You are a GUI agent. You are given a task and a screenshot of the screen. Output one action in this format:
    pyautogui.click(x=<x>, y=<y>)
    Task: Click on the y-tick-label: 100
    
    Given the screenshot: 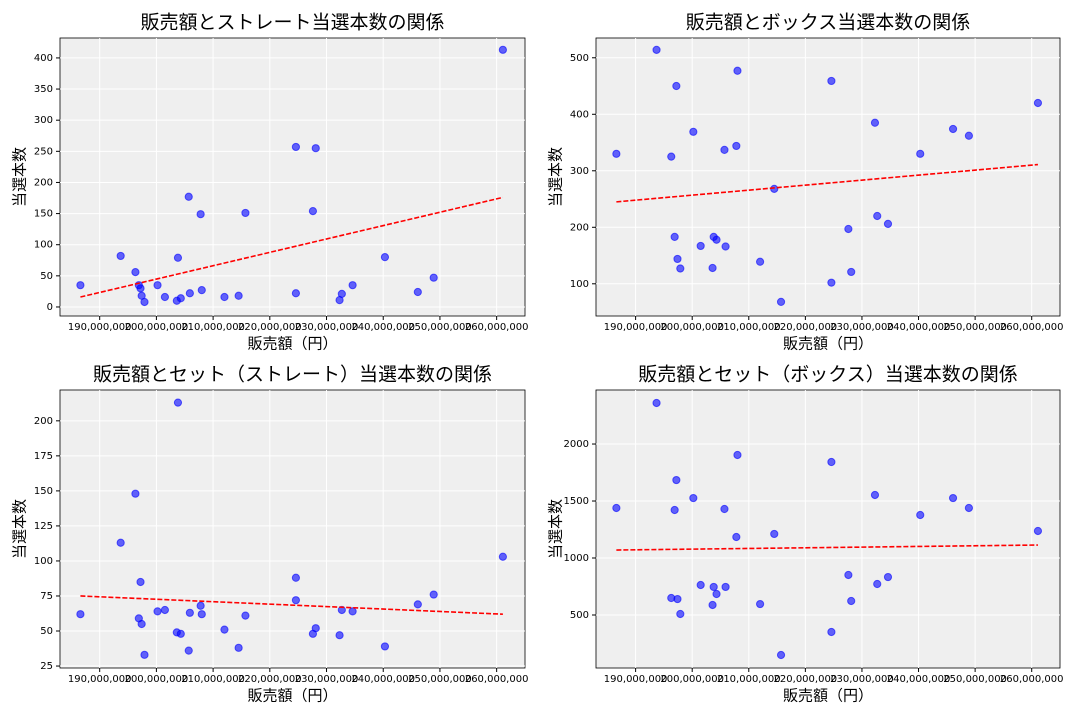 What is the action you would take?
    pyautogui.click(x=579, y=284)
    